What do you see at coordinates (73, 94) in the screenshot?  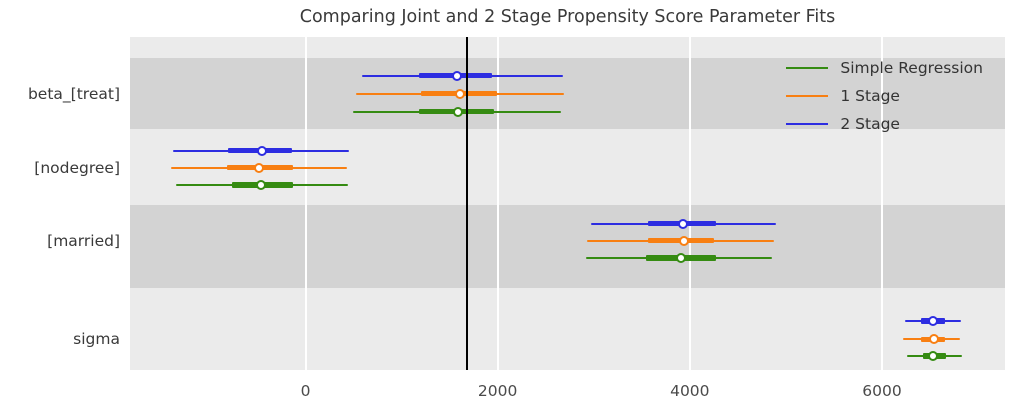 I see `y-axis-label: beta_[treat]` at bounding box center [73, 94].